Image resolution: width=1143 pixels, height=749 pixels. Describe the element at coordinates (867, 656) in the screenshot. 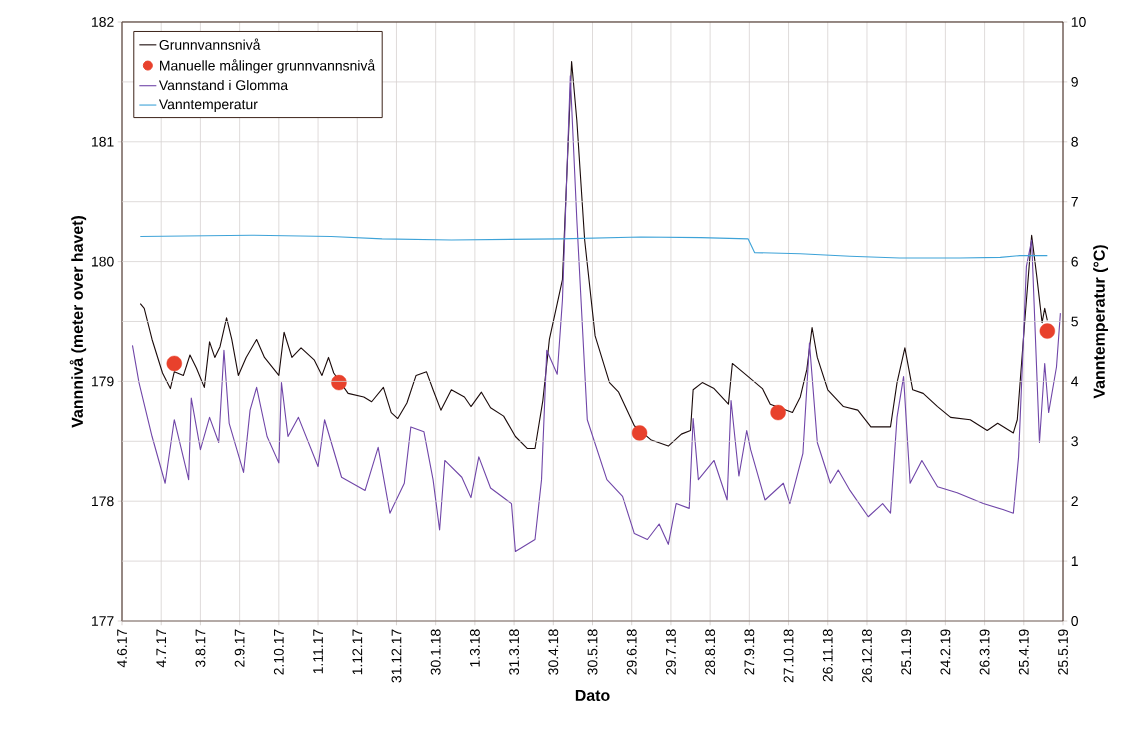

I see `x-tick-label: 26.12.18` at that location.